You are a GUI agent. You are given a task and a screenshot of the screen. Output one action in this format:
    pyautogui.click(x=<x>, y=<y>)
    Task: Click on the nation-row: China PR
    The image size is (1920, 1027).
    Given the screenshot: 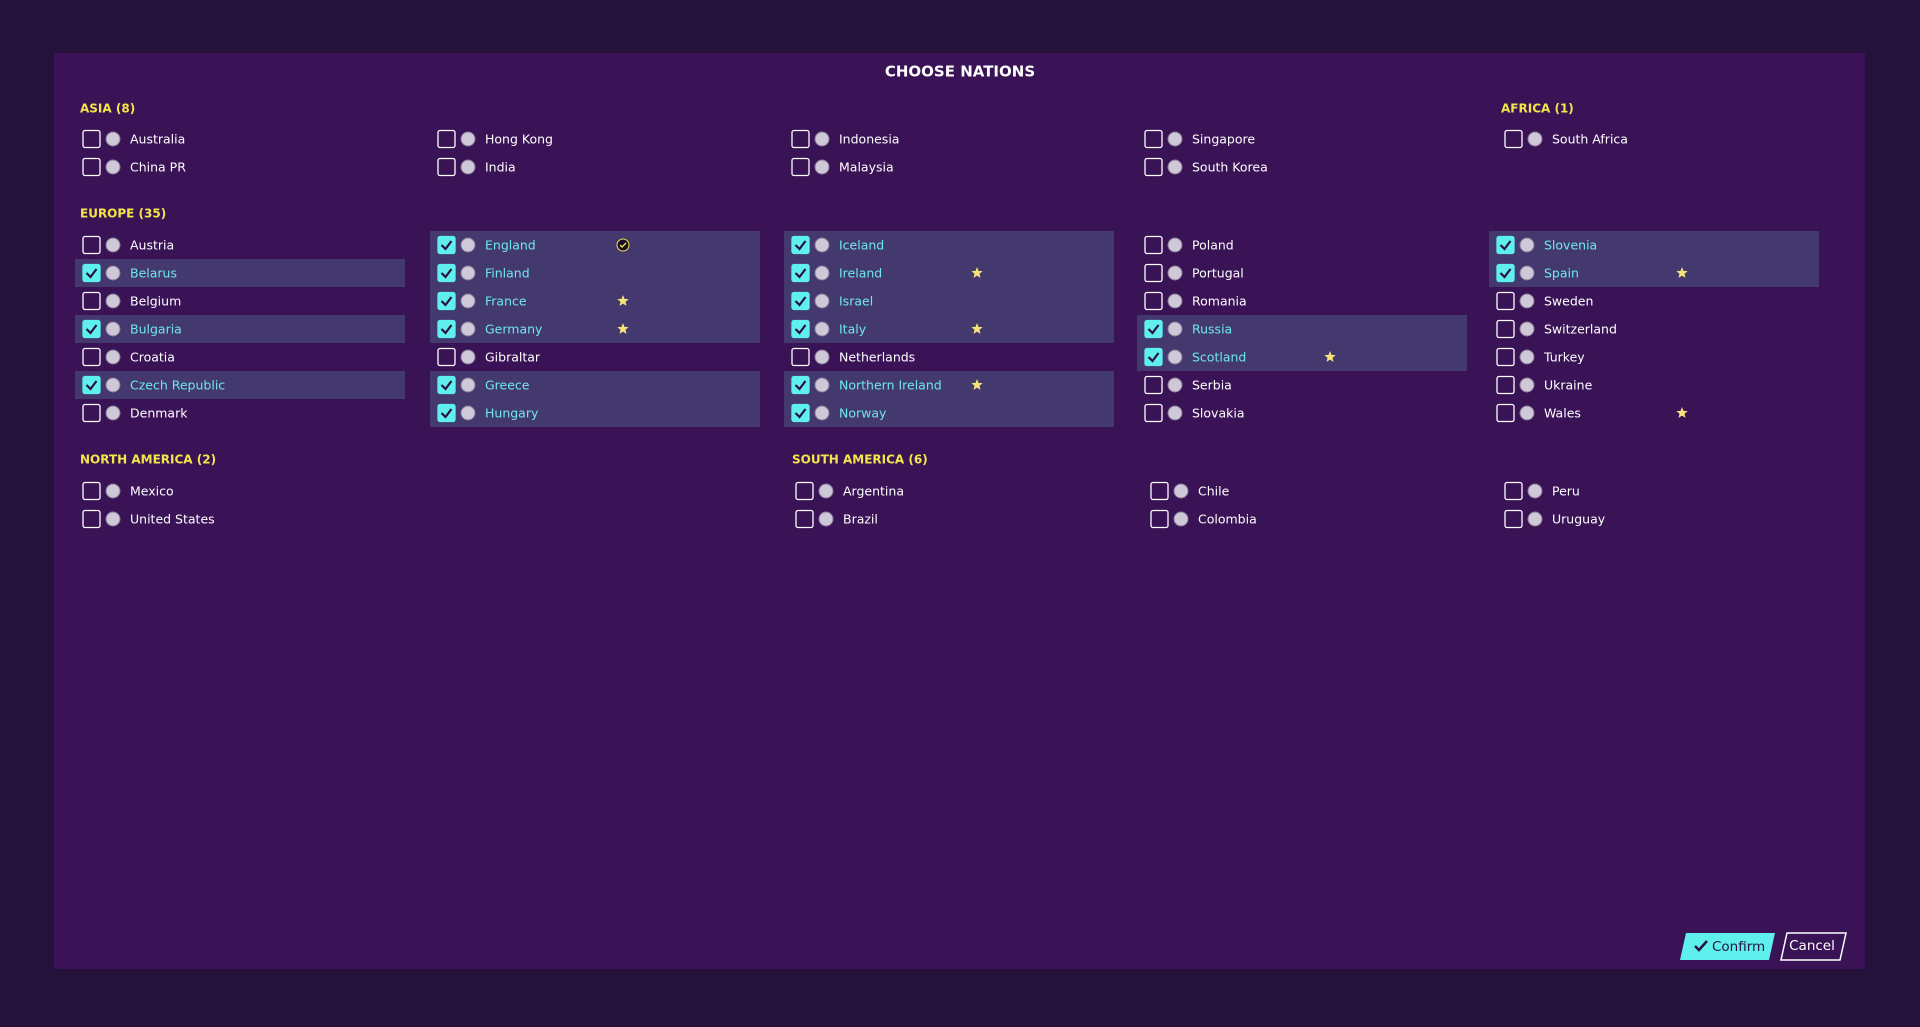 What is the action you would take?
    pyautogui.click(x=134, y=167)
    